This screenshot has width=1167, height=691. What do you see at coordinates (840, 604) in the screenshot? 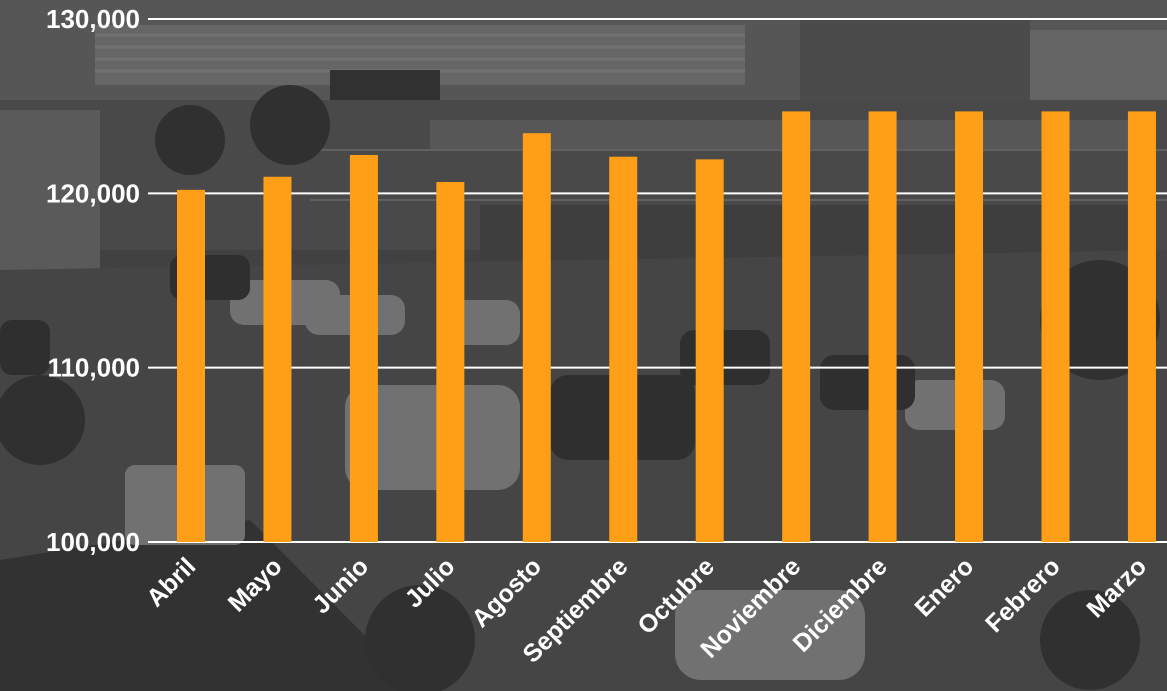
I see `x-tick-label: Diciembre` at bounding box center [840, 604].